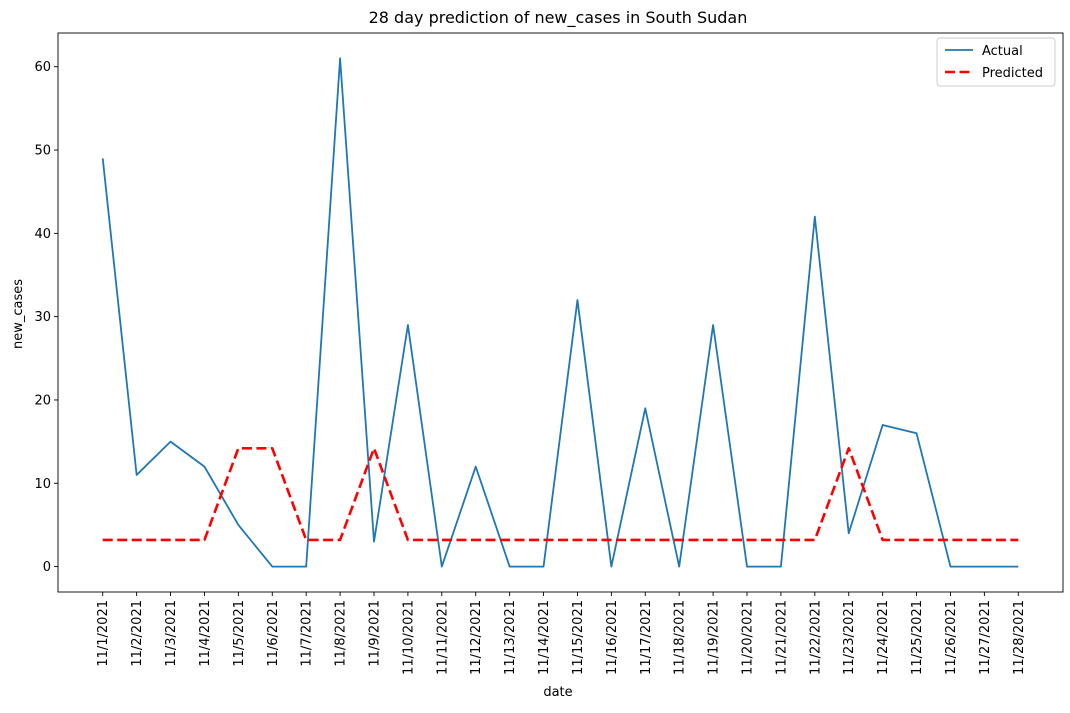 This screenshot has width=1070, height=713. Describe the element at coordinates (42, 67) in the screenshot. I see `y-tick-label: 60` at that location.